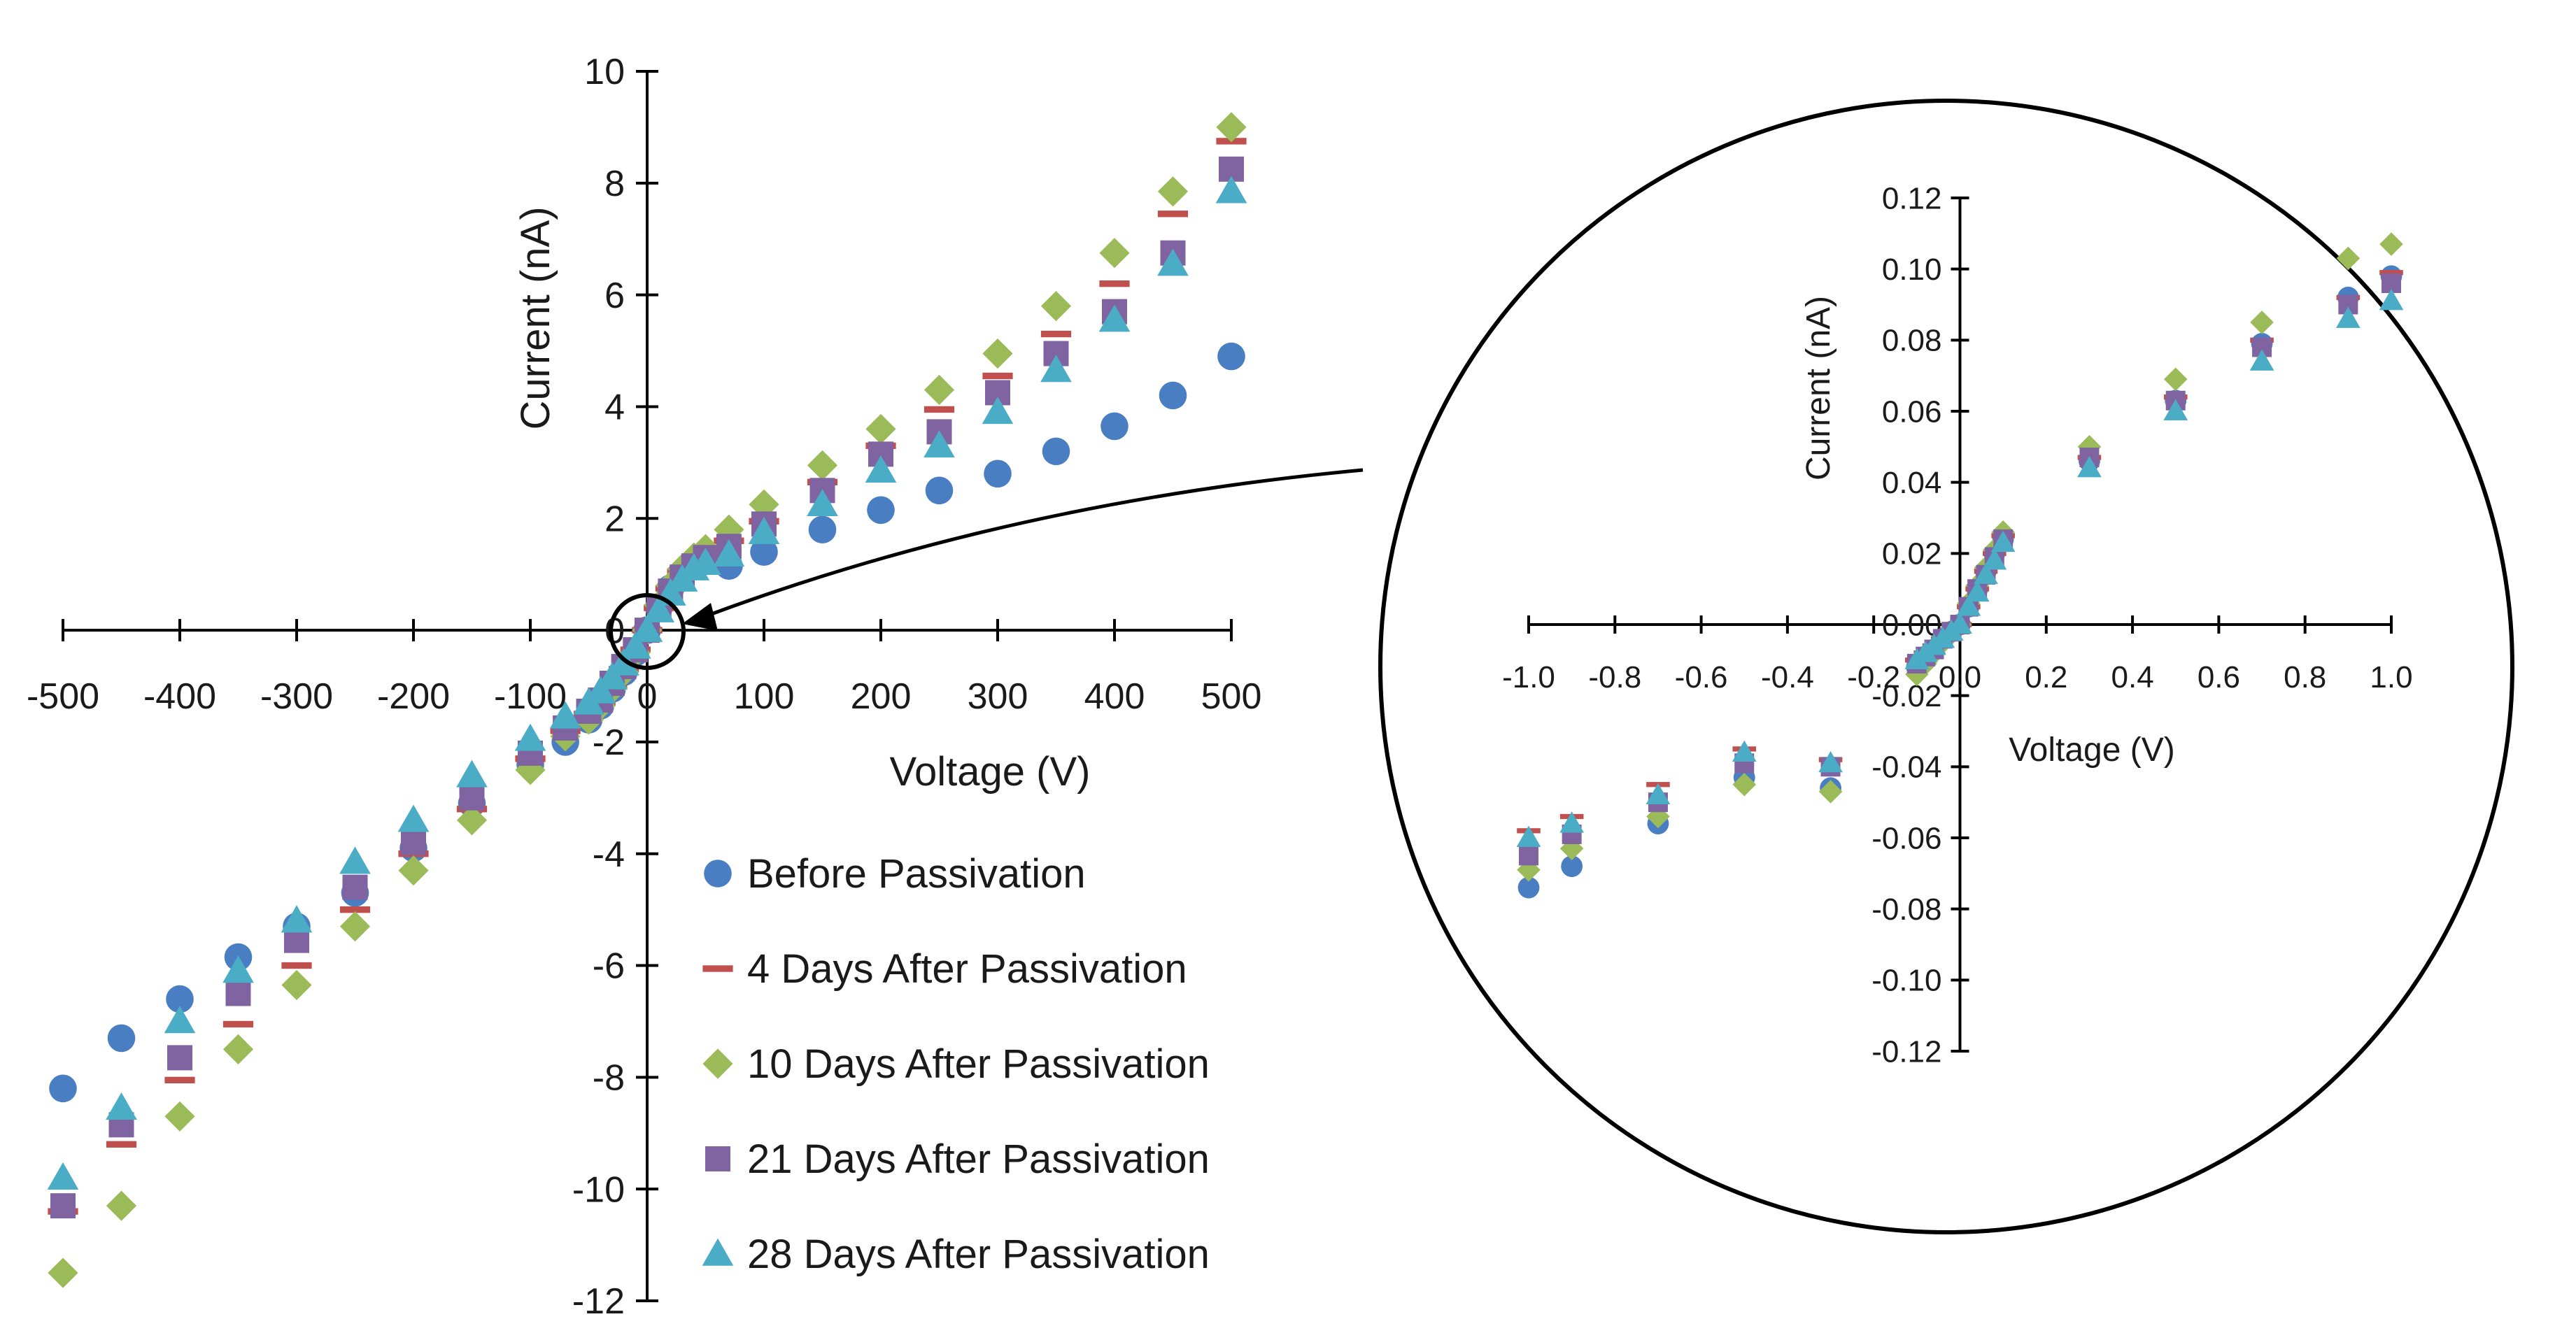  I want to click on inset-x-tick-label: 0.6, so click(2219, 677).